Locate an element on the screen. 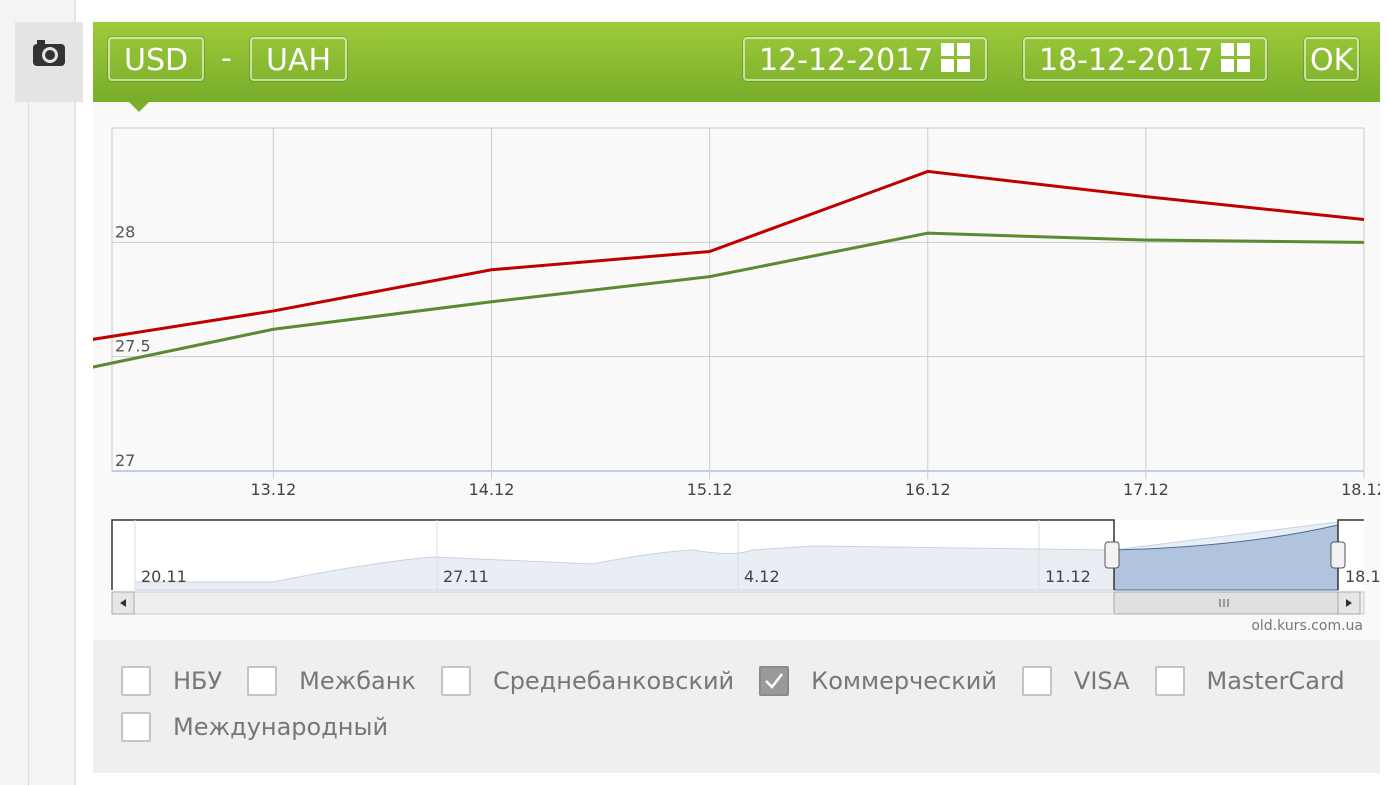 Image resolution: width=1388 pixels, height=785 pixels. date-from: 12-12-2017 is located at coordinates (865, 59).